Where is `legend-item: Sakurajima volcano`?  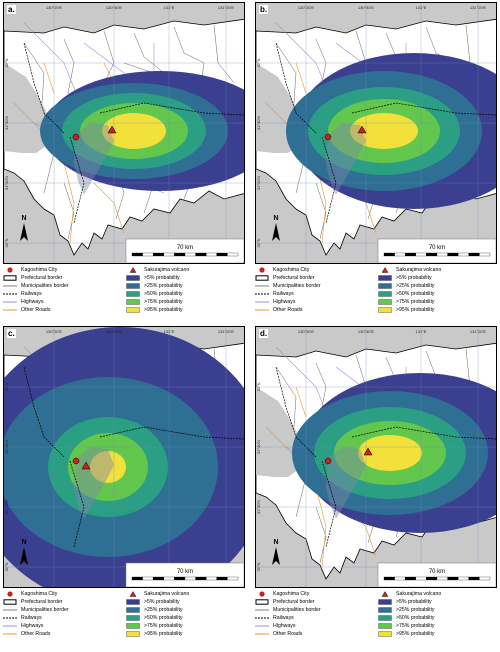 legend-item: Sakurajima volcano is located at coordinates (437, 594).